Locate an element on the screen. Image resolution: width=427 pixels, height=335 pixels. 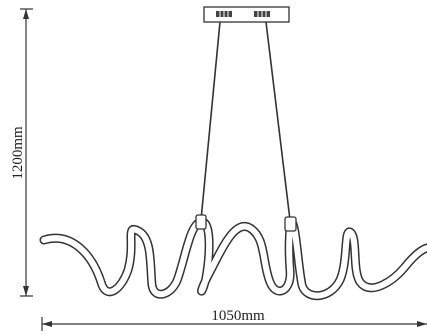
led-cluster-icon is located at coordinates (243, 14).